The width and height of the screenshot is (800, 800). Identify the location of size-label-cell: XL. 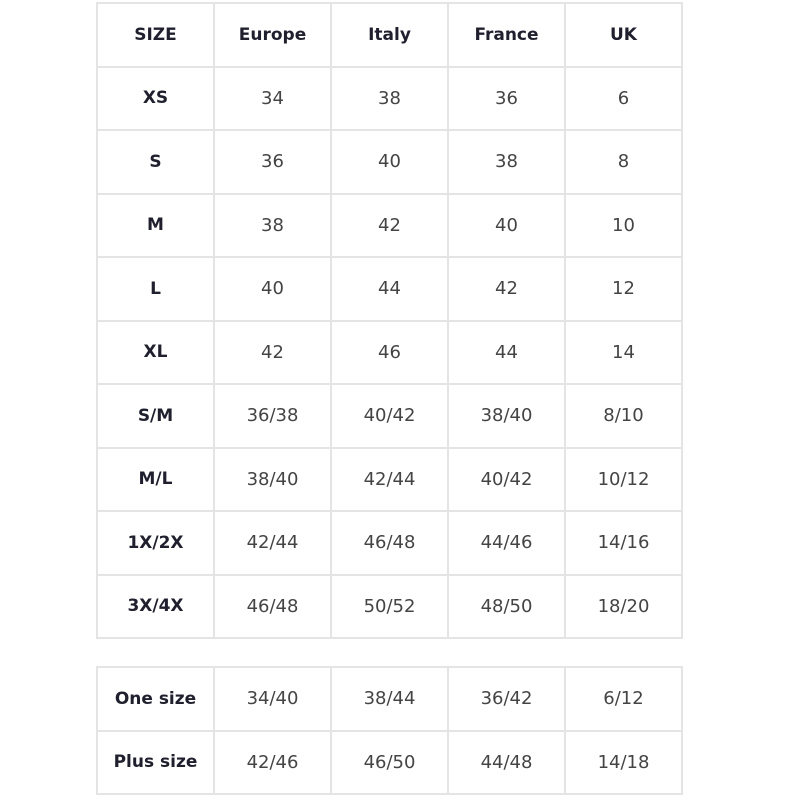
(155, 352).